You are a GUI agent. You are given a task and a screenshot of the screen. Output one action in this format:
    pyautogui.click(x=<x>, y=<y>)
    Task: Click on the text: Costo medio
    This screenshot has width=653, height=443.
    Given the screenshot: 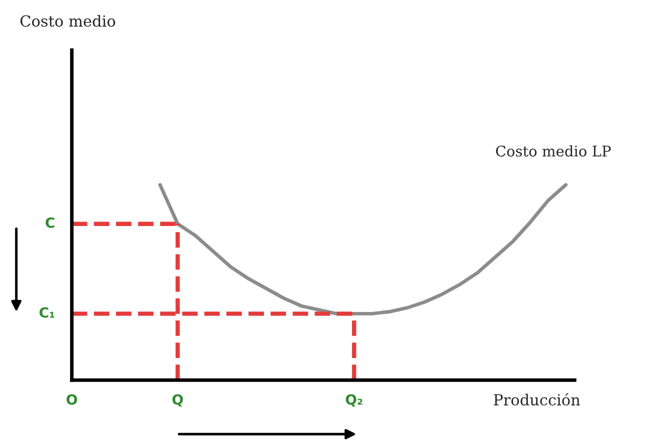 What is the action you would take?
    pyautogui.click(x=68, y=20)
    